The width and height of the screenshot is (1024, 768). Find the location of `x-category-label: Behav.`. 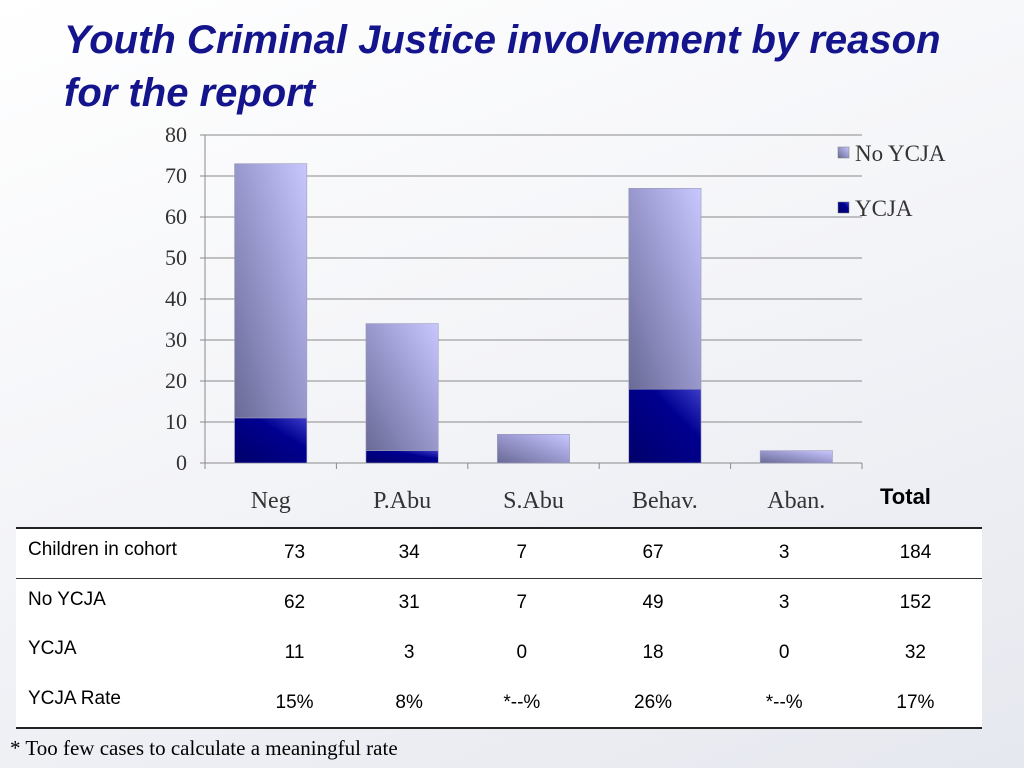

x-category-label: Behav. is located at coordinates (665, 501).